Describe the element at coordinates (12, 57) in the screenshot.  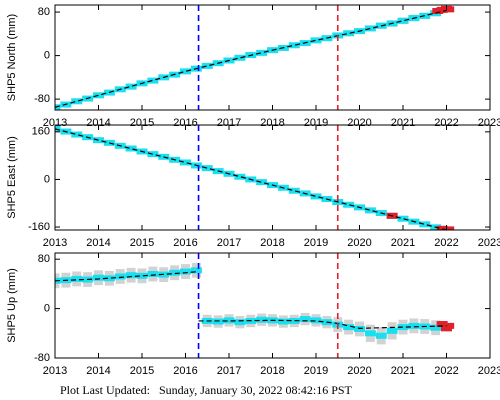
I see `y-axis-label: SHP5 North (mm)` at that location.